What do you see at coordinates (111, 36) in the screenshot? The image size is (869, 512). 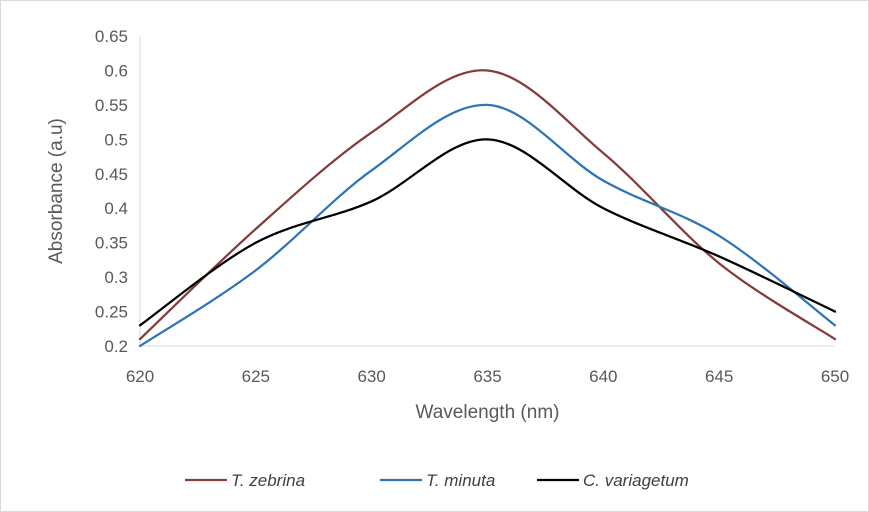 I see `y-tick-label: 0.65` at bounding box center [111, 36].